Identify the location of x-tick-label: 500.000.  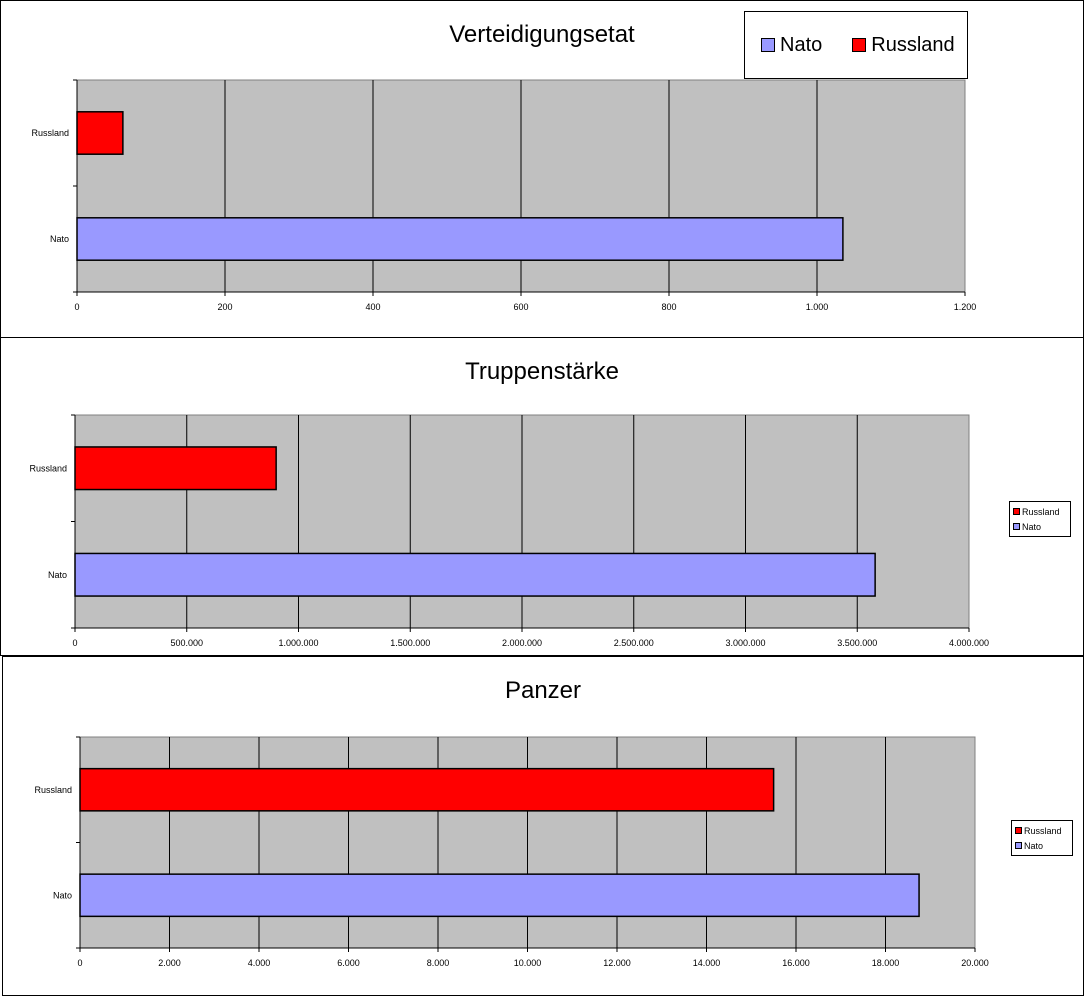
(186, 643).